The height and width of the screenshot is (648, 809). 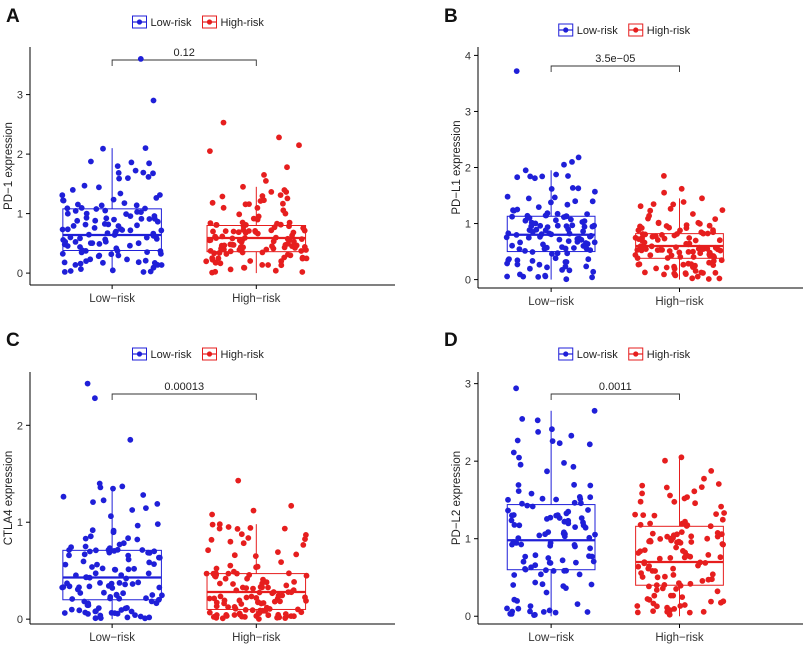 What do you see at coordinates (243, 355) in the screenshot?
I see `legend-label-high: High-risk` at bounding box center [243, 355].